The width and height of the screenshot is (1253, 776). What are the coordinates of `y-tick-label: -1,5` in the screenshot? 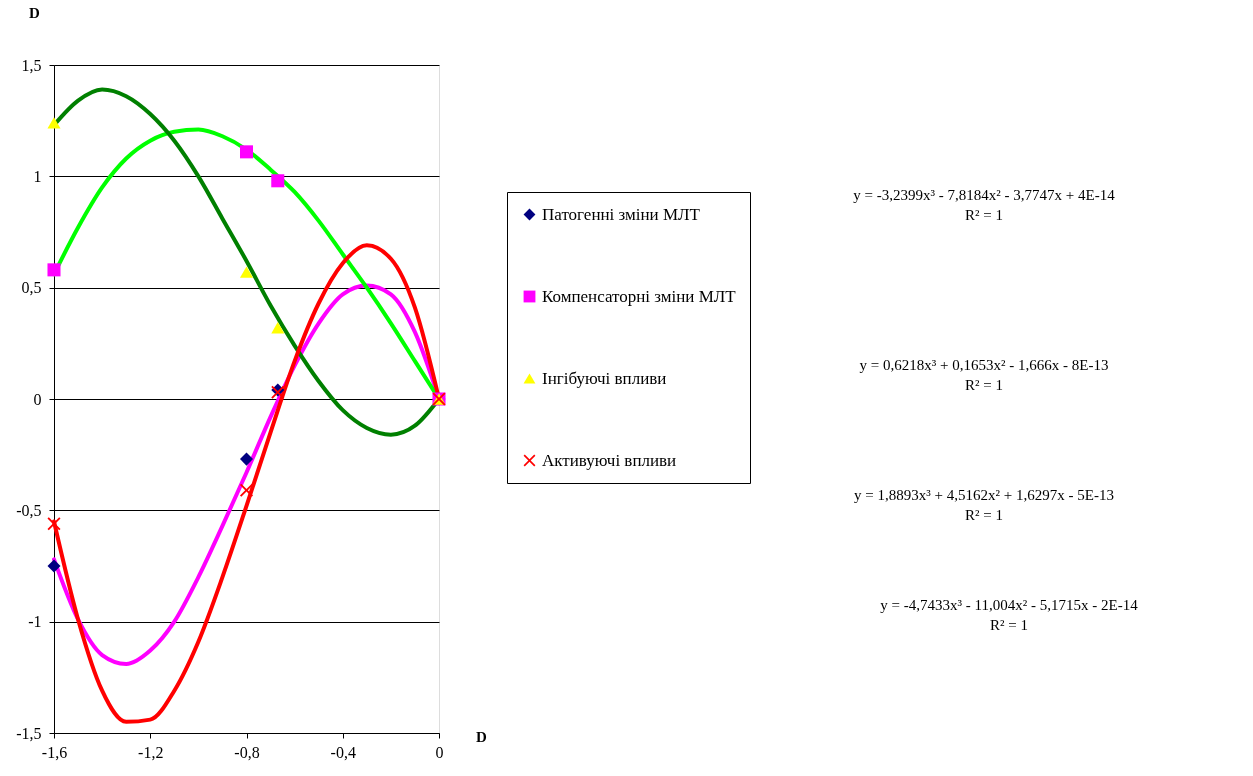 It's located at (29, 733).